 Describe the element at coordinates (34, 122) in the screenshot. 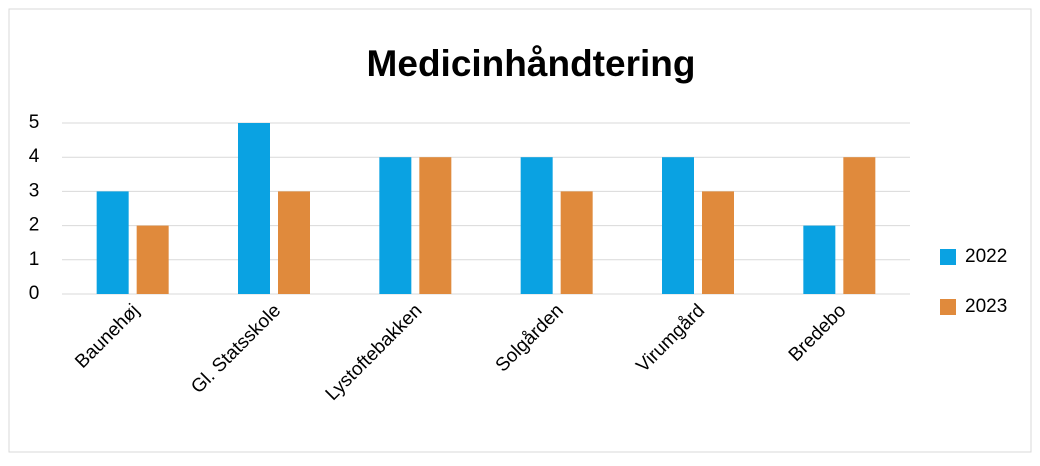

I see `y-tick-label: 5` at that location.